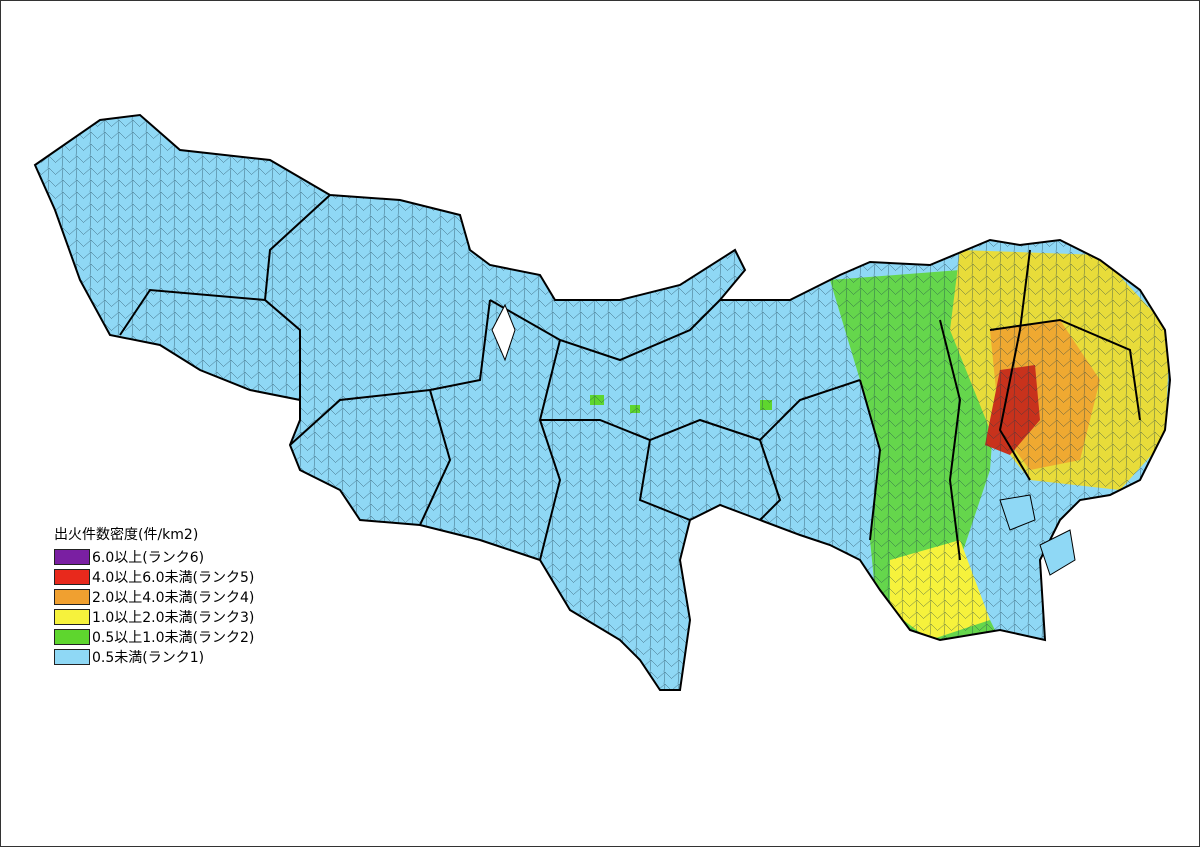  What do you see at coordinates (126, 535) in the screenshot?
I see `legend-title: 出火件数密度(件/km2)` at bounding box center [126, 535].